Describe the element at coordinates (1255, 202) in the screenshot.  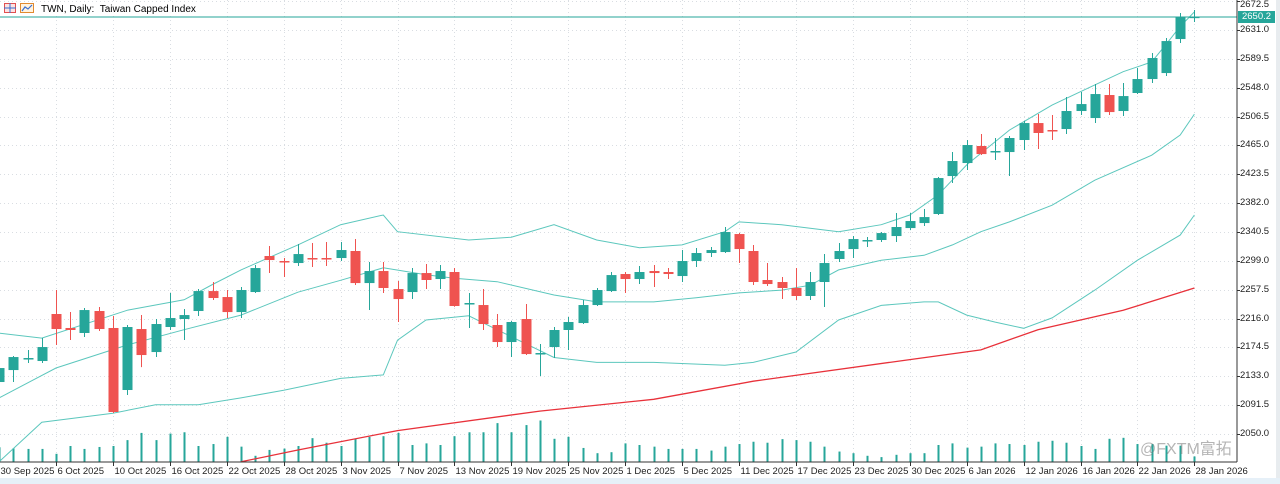
I see `price-tick-label: 2382.0` at that location.